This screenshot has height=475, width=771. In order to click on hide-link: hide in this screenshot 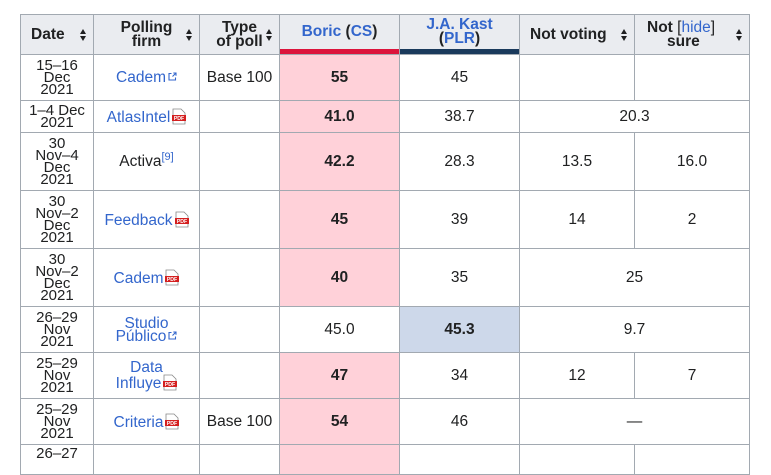, I will do `click(696, 27)`.